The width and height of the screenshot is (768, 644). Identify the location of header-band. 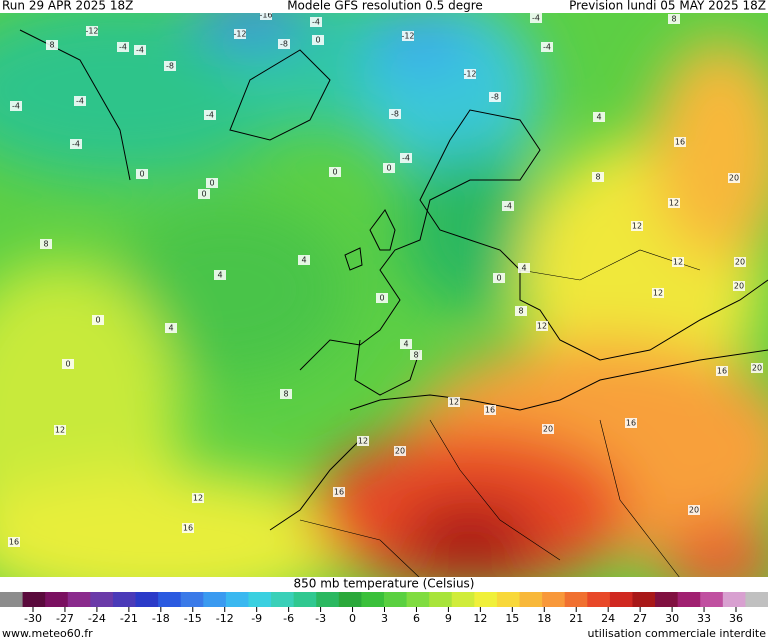
(384, 6).